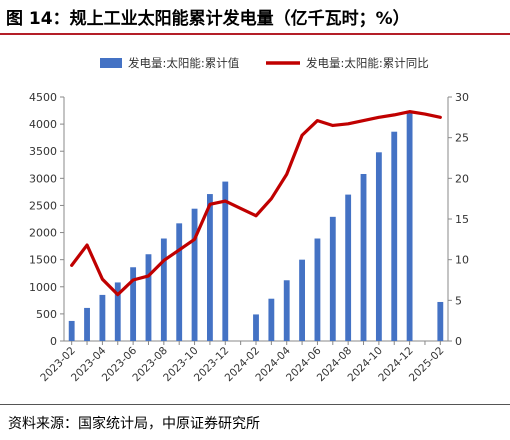  What do you see at coordinates (46, 314) in the screenshot?
I see `y-left-tick-label: 500` at bounding box center [46, 314].